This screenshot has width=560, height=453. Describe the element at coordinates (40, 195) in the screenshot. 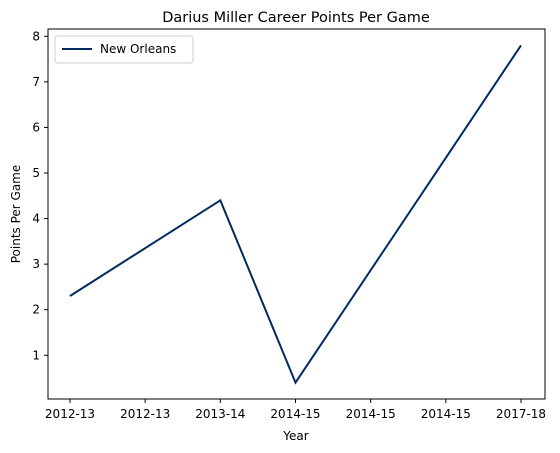

I see `y-axis-ticks: 1 2 3 4 5 6 7 8` at that location.